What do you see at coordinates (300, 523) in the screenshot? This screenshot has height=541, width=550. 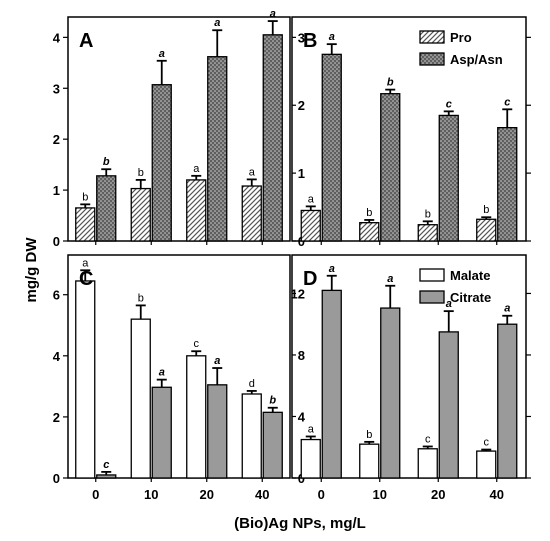 I see `x-axis-label: (Bio)Ag NPs, mg/L` at bounding box center [300, 523].